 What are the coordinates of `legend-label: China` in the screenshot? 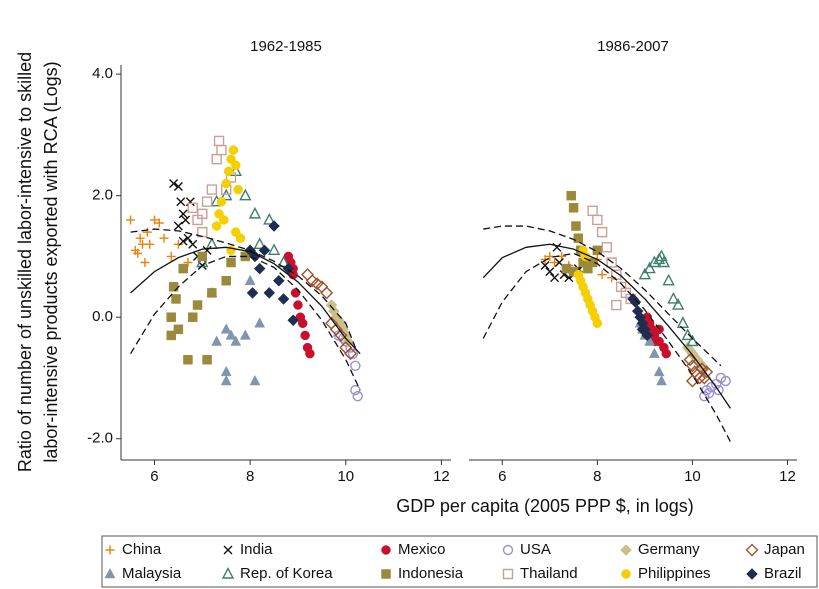 It's located at (142, 549).